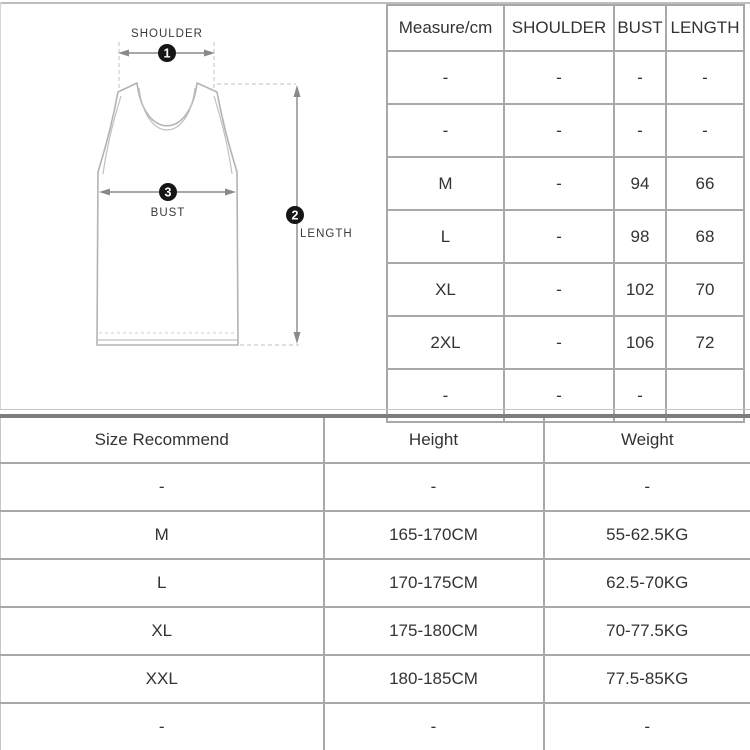  I want to click on size-cell: XXL, so click(162, 679).